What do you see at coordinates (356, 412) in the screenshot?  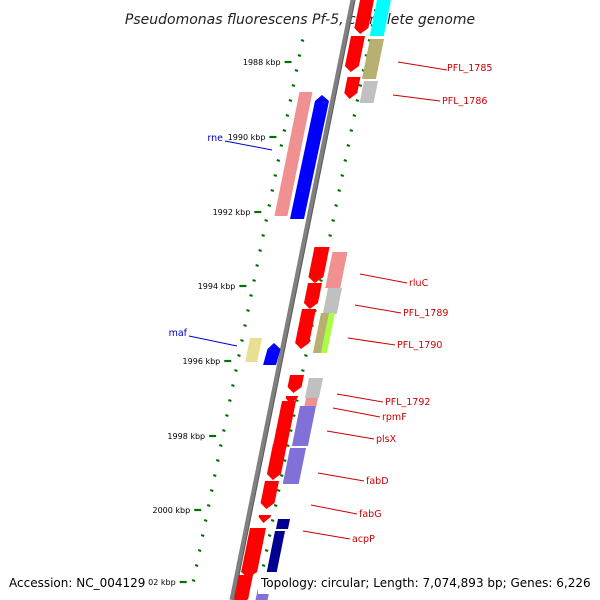 I see `rpmf-leader-line` at bounding box center [356, 412].